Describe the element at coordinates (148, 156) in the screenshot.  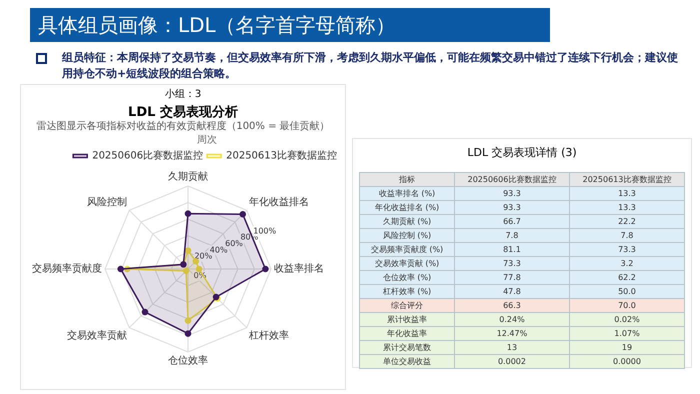
I see `legend-label: 20250606比赛数据监控` at that location.